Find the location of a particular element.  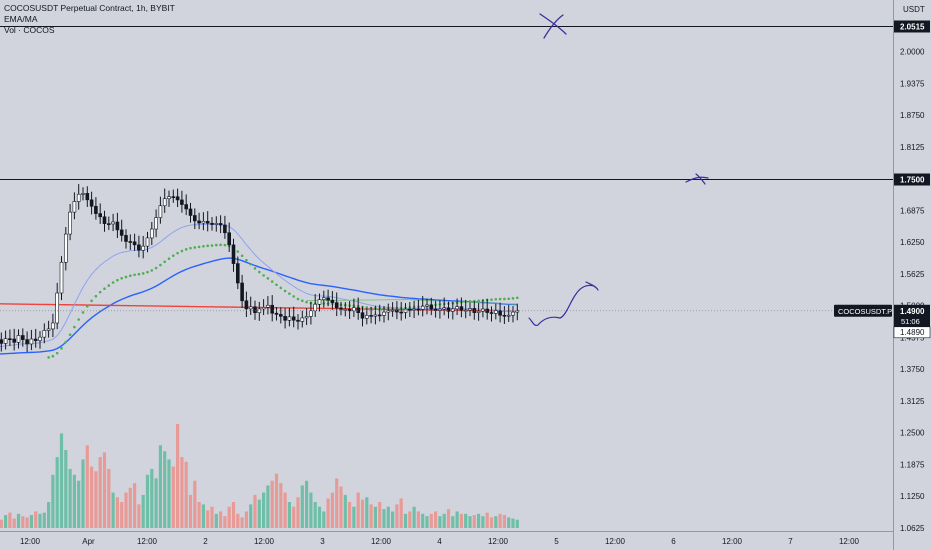

horizontal-line-label: 1.7500 is located at coordinates (912, 180).